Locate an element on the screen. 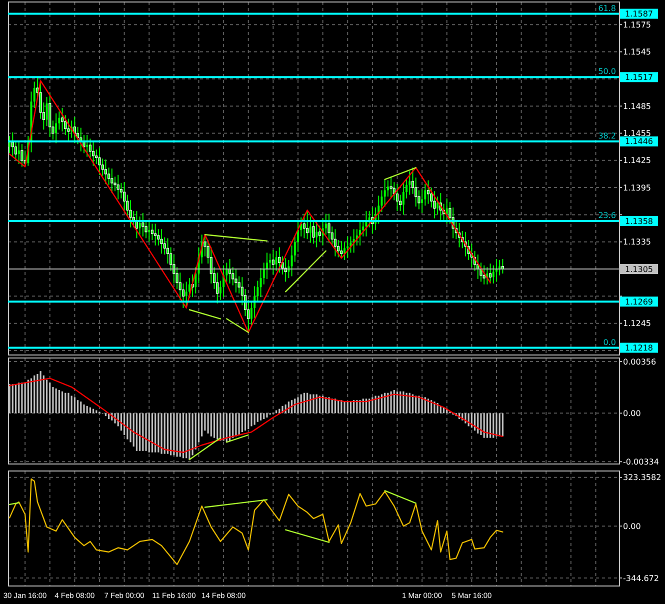 The height and width of the screenshot is (604, 665). y-tick-label: 1.1485 is located at coordinates (637, 106).